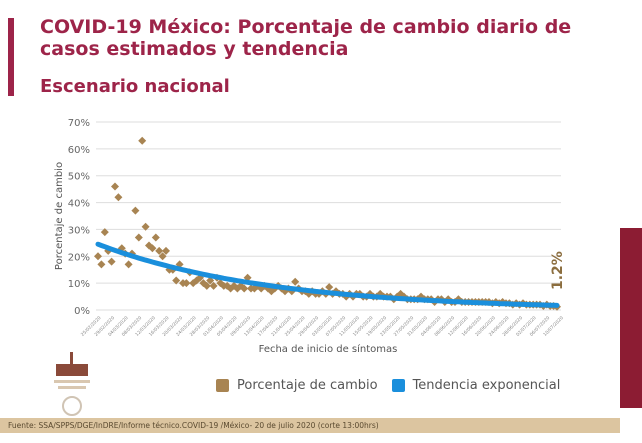  What do you see at coordinates (82, 311) in the screenshot?
I see `y-tick-label: 0%` at bounding box center [82, 311].